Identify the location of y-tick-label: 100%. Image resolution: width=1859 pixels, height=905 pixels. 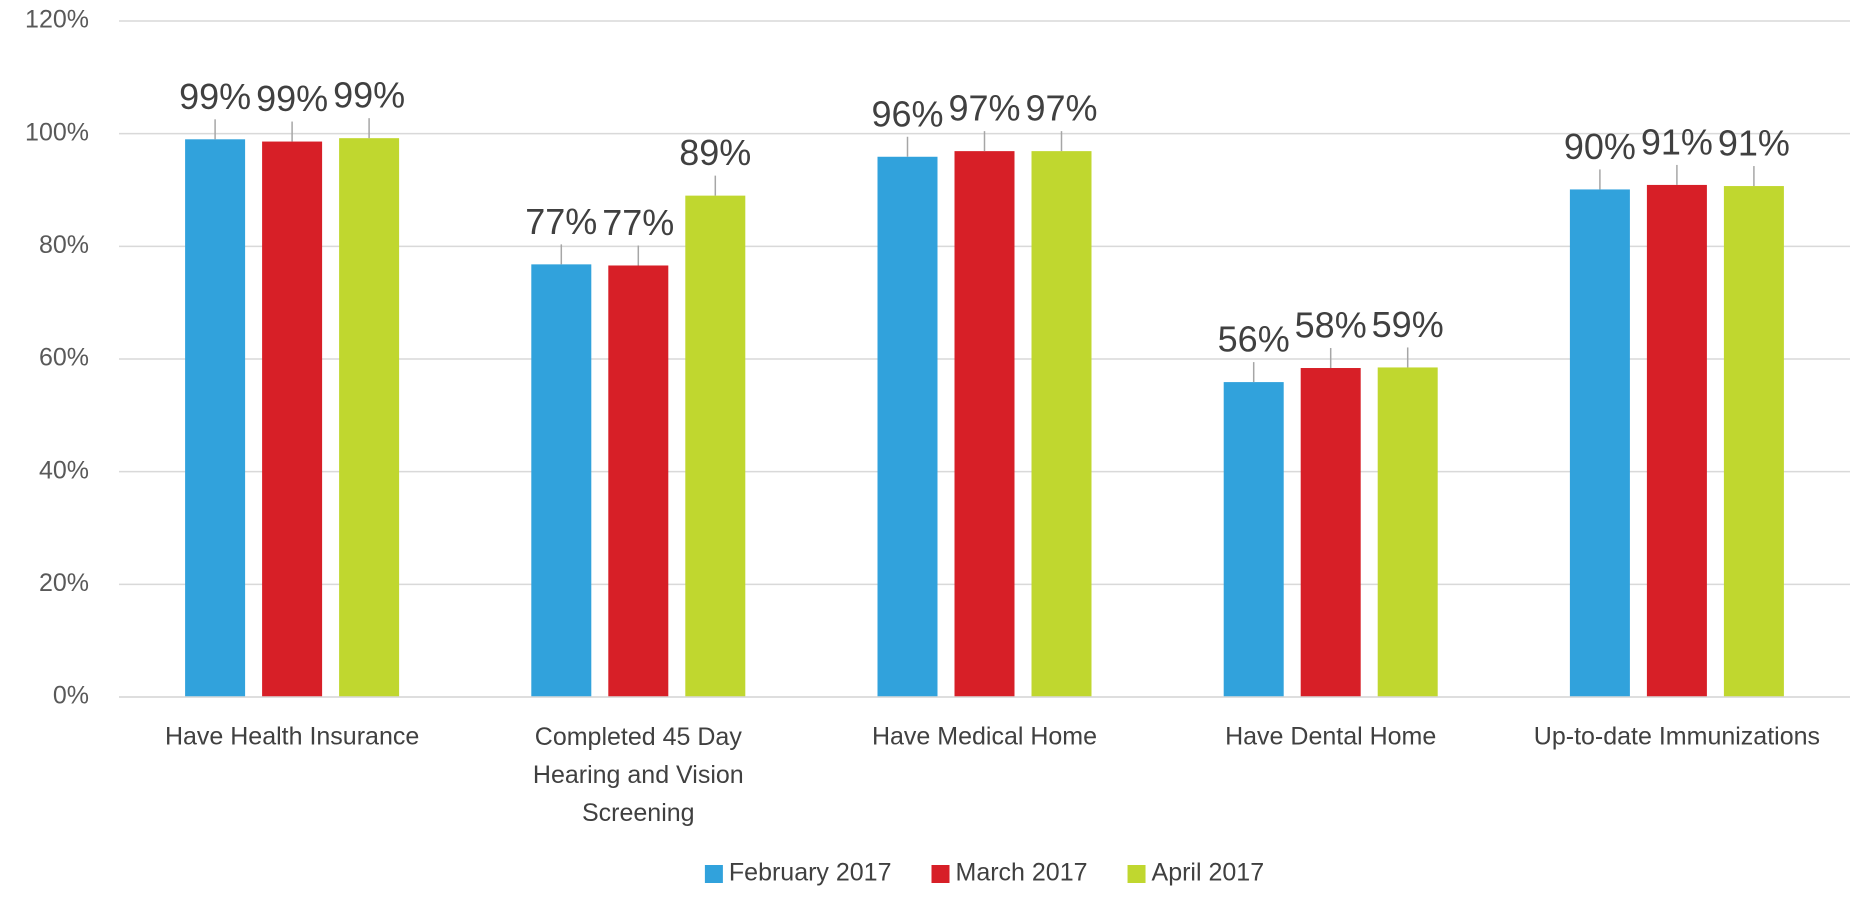
(57, 132).